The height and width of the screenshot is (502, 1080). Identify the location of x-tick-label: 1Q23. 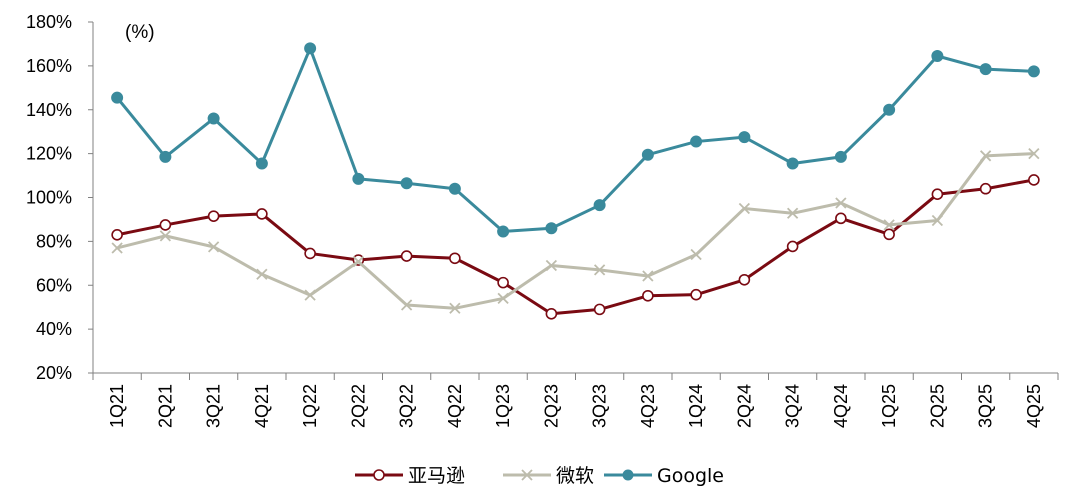
(503, 406).